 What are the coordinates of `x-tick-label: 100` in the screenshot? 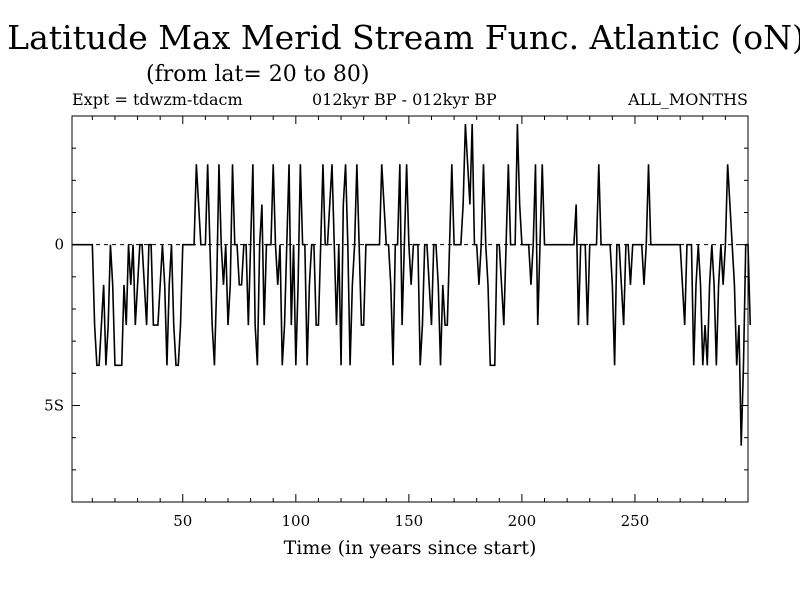 It's located at (296, 521).